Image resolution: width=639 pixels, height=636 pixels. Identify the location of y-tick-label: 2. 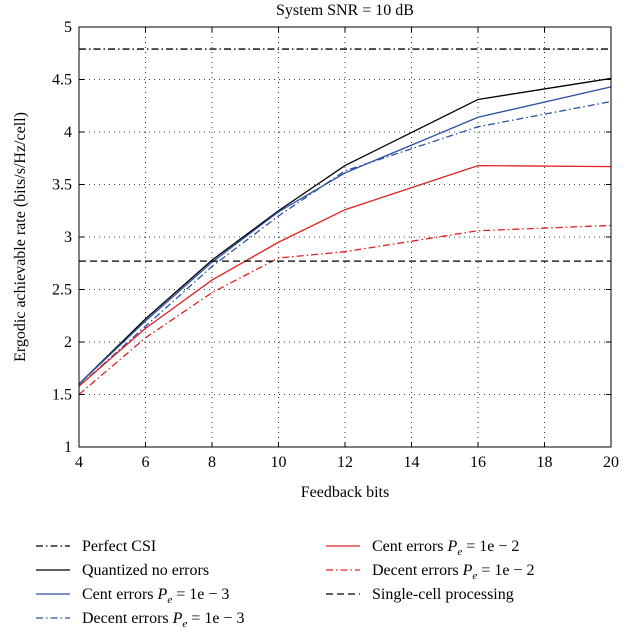
(68, 342).